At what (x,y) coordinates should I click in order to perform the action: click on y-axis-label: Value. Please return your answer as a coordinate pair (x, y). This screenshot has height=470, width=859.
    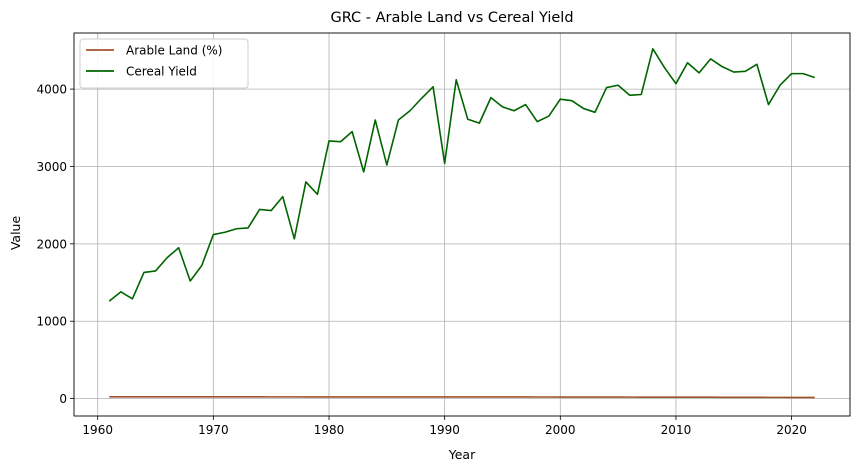
    Looking at the image, I should click on (15, 233).